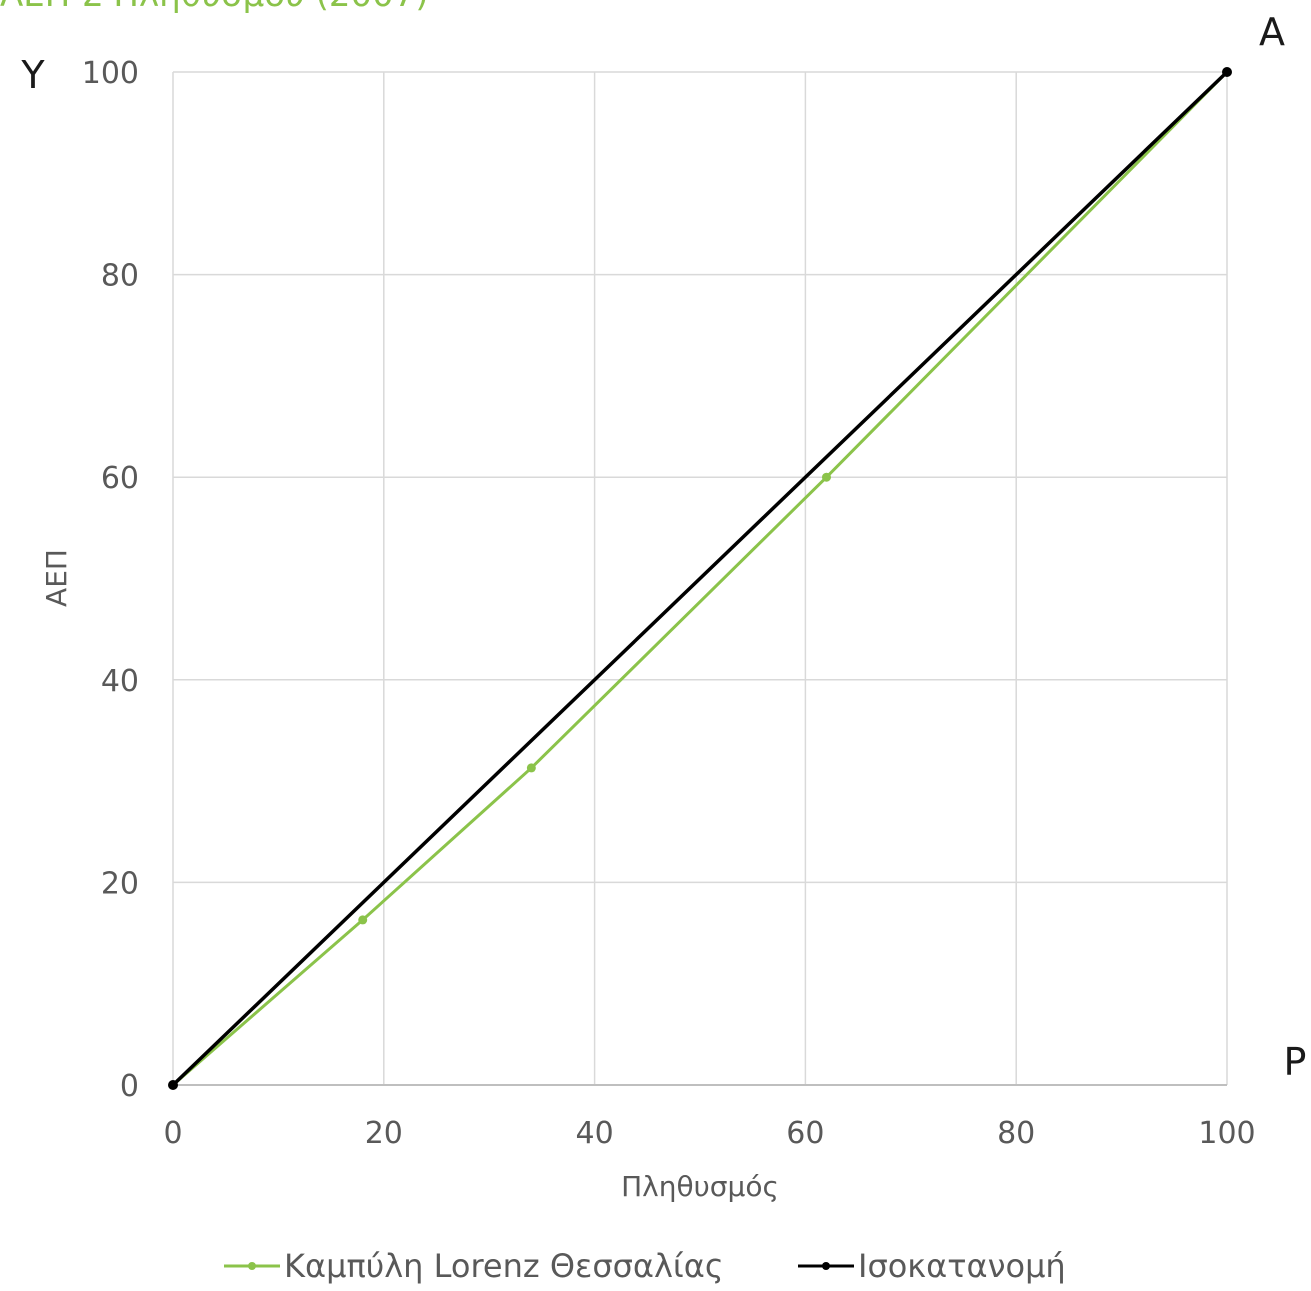 The height and width of the screenshot is (1291, 1311). I want to click on legend-marker-equality, so click(826, 1266).